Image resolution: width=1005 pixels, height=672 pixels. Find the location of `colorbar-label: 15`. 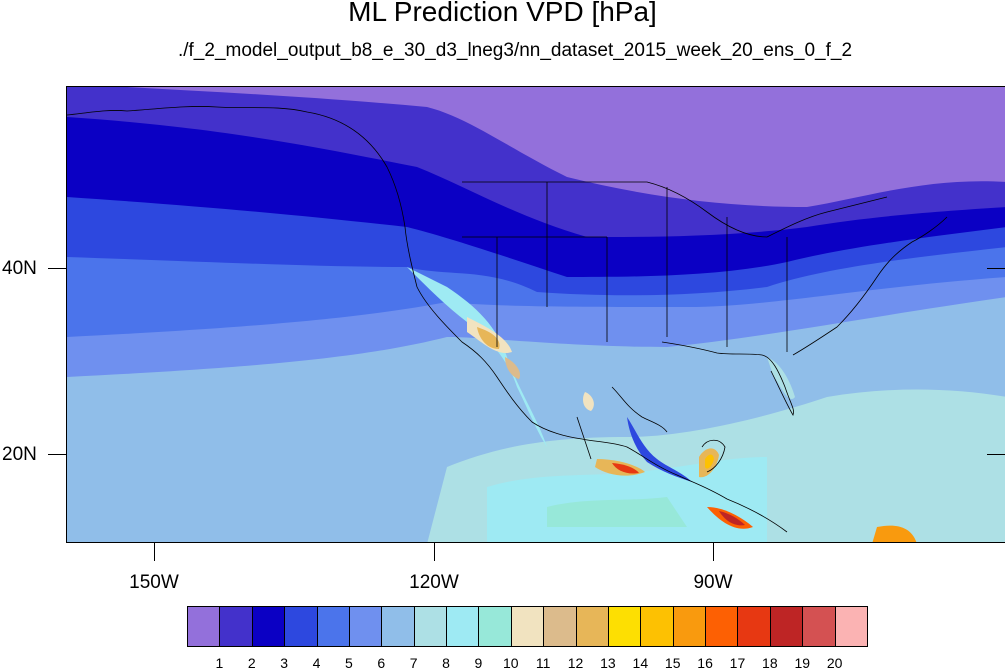

colorbar-label: 15 is located at coordinates (672, 663).